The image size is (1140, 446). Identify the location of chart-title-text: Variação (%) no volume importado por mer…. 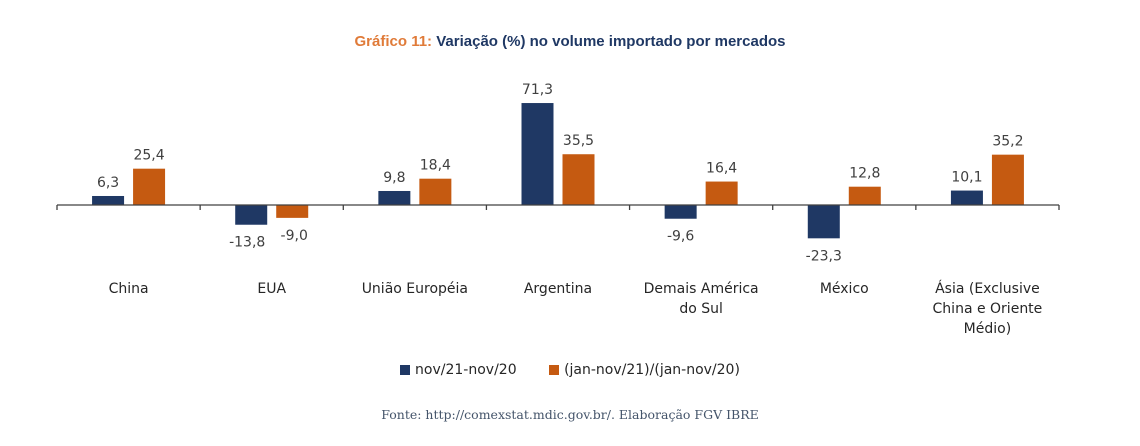
(611, 41).